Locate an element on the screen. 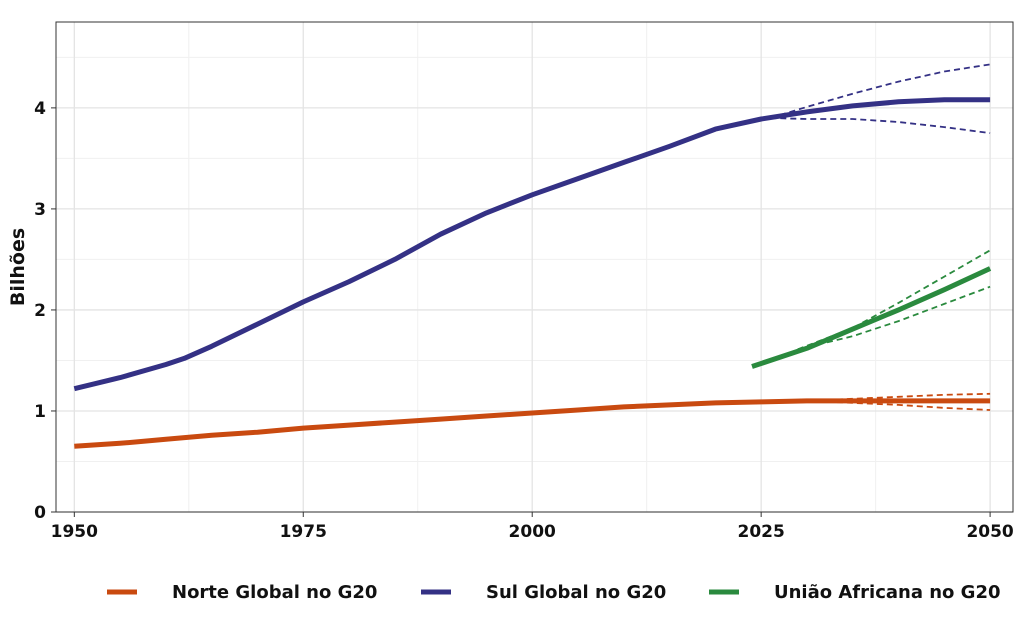 Image resolution: width=1024 pixels, height=640 pixels. legend-item: Norte Global no G20 is located at coordinates (242, 592).